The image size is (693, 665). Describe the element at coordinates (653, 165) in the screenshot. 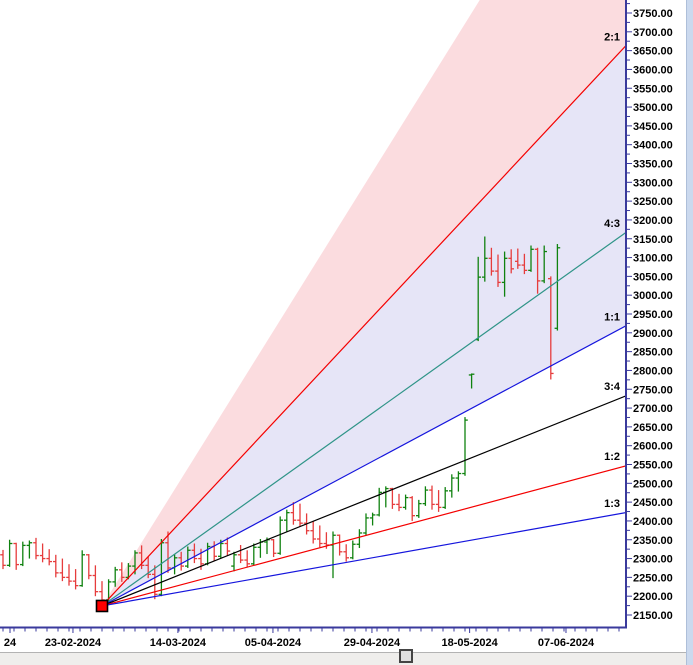

I see `y-axis-label: 3350.00` at that location.